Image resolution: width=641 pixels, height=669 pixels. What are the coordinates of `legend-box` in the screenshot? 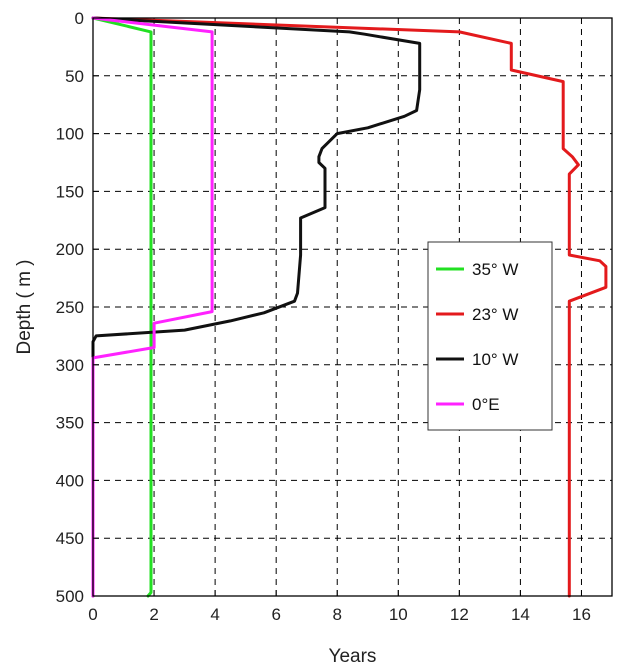 It's located at (490, 336).